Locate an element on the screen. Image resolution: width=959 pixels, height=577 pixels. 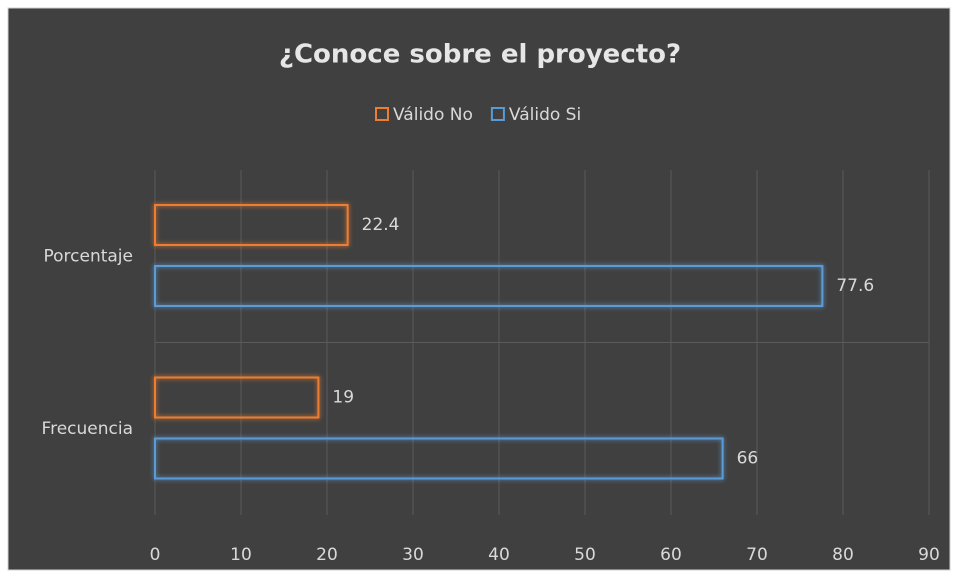
x-tick-label: 10 is located at coordinates (241, 555).